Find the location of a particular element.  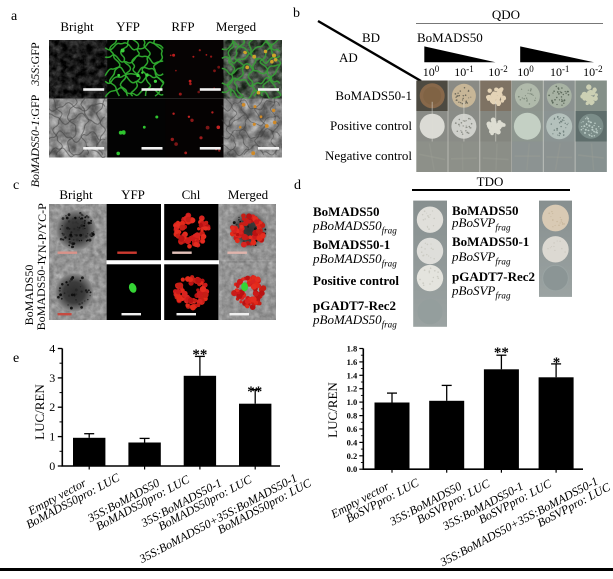

svg-text: 0 is located at coordinates (52, 466).